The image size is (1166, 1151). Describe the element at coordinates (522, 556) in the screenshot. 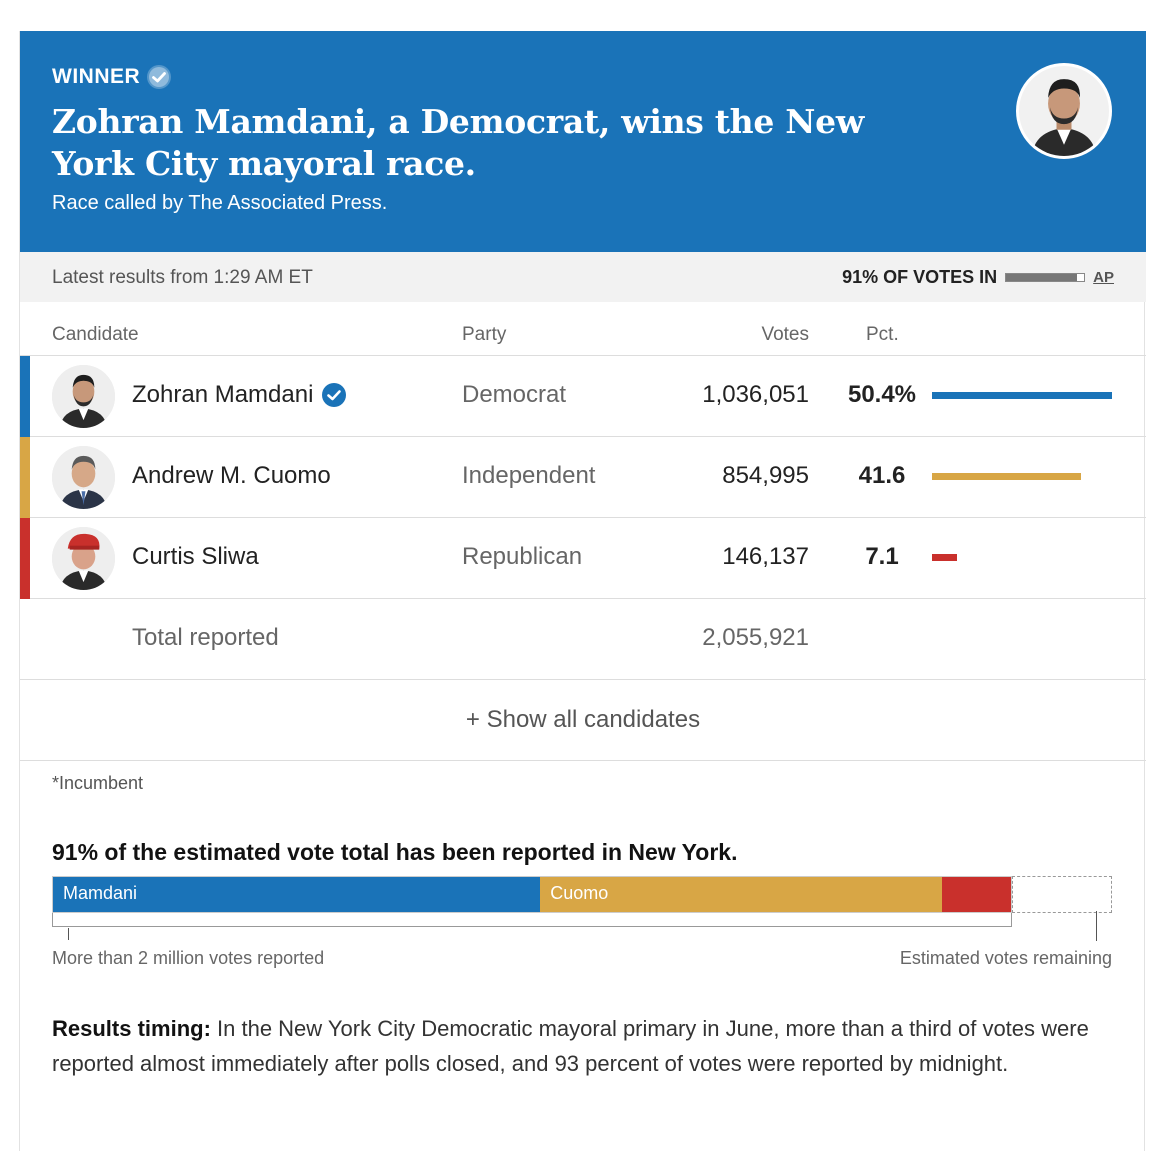

I see `candidate-party: Republican` at that location.